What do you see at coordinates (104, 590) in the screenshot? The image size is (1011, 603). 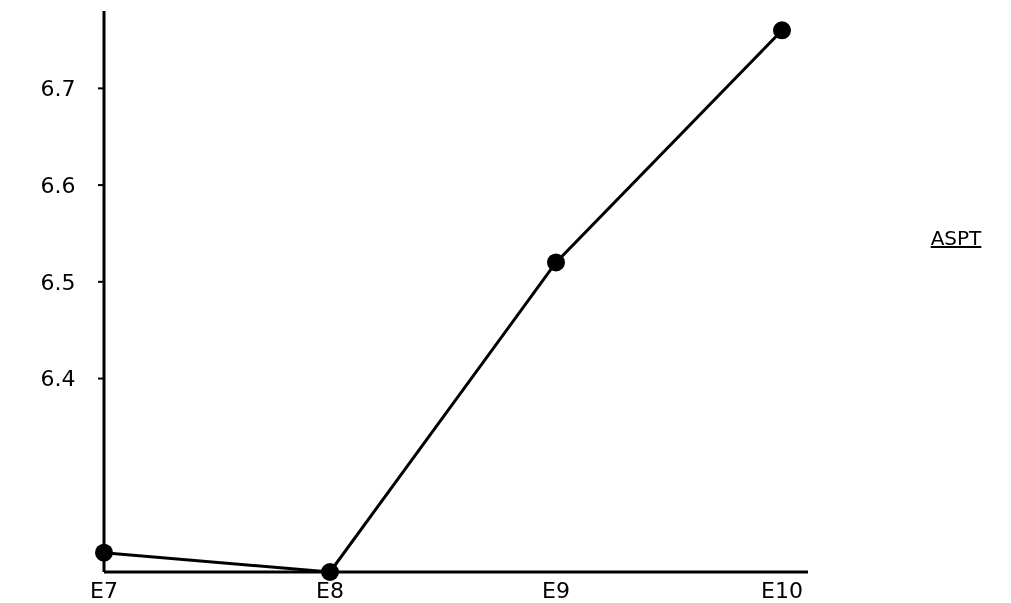 I see `x-tick-label: E7` at bounding box center [104, 590].